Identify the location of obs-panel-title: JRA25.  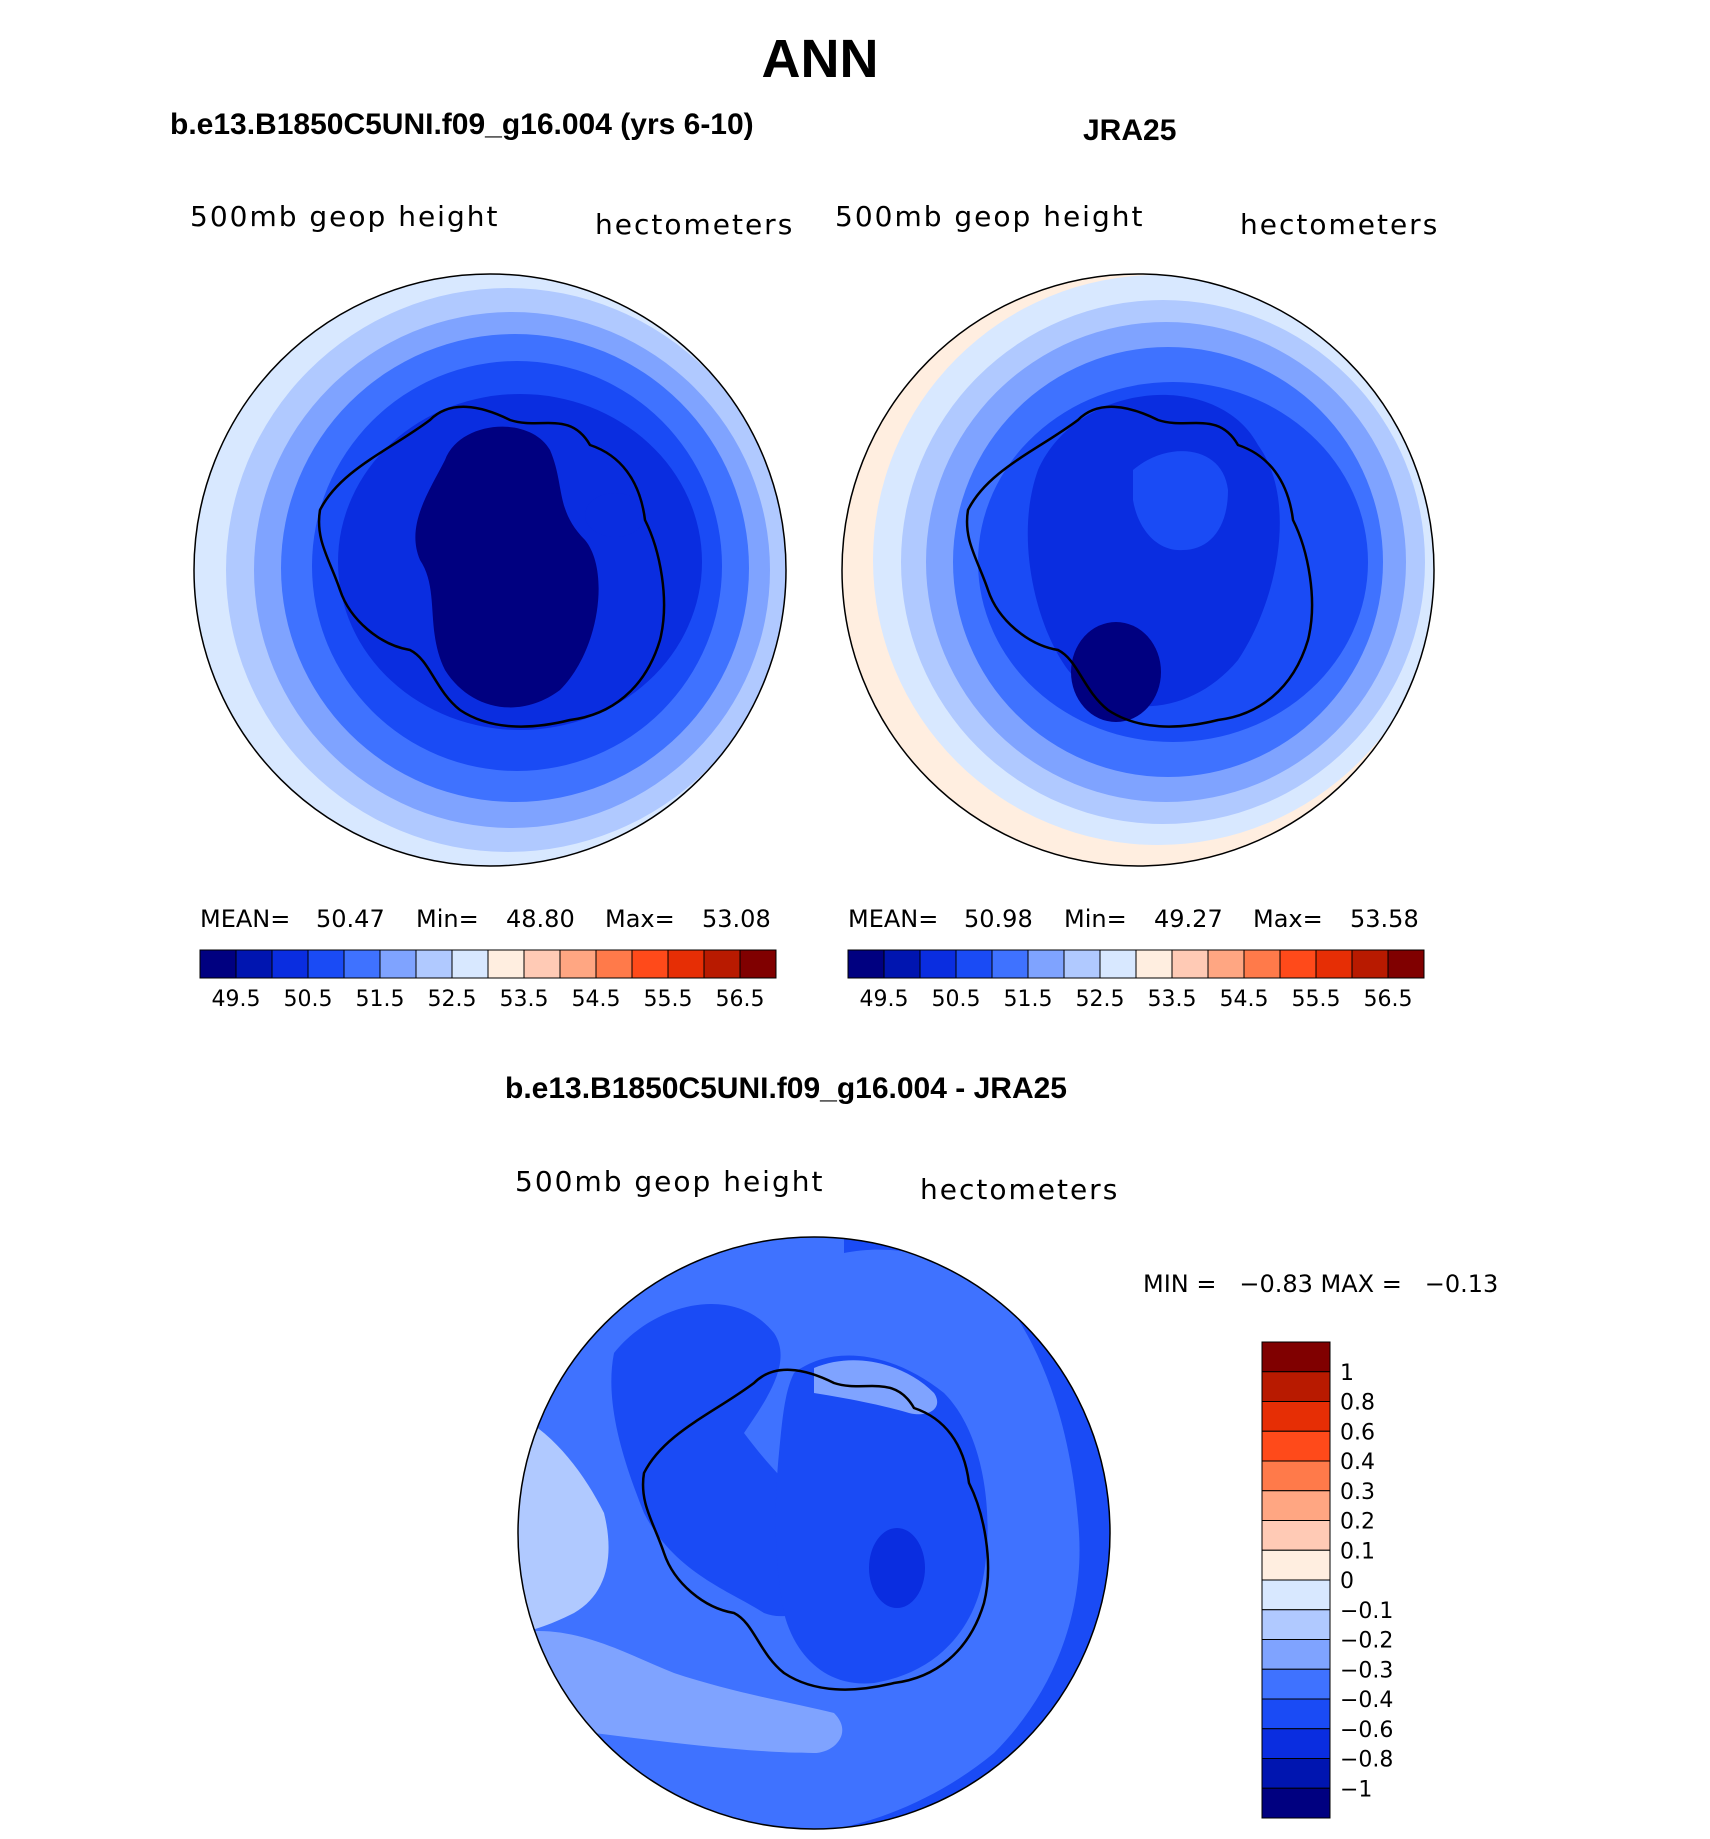
(1130, 130).